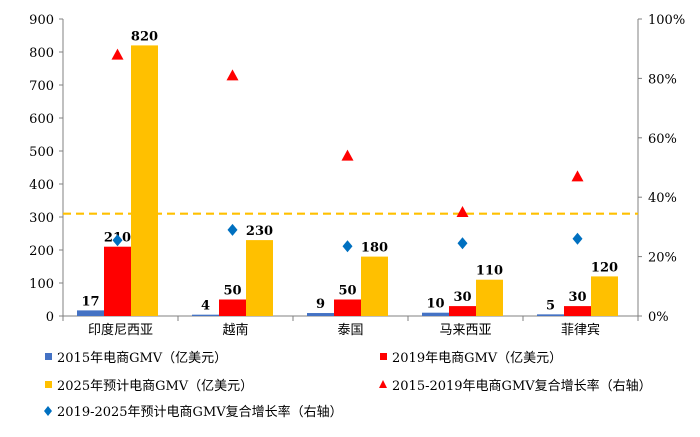  Describe the element at coordinates (41, 152) in the screenshot. I see `y-left-tick-label: 500` at that location.